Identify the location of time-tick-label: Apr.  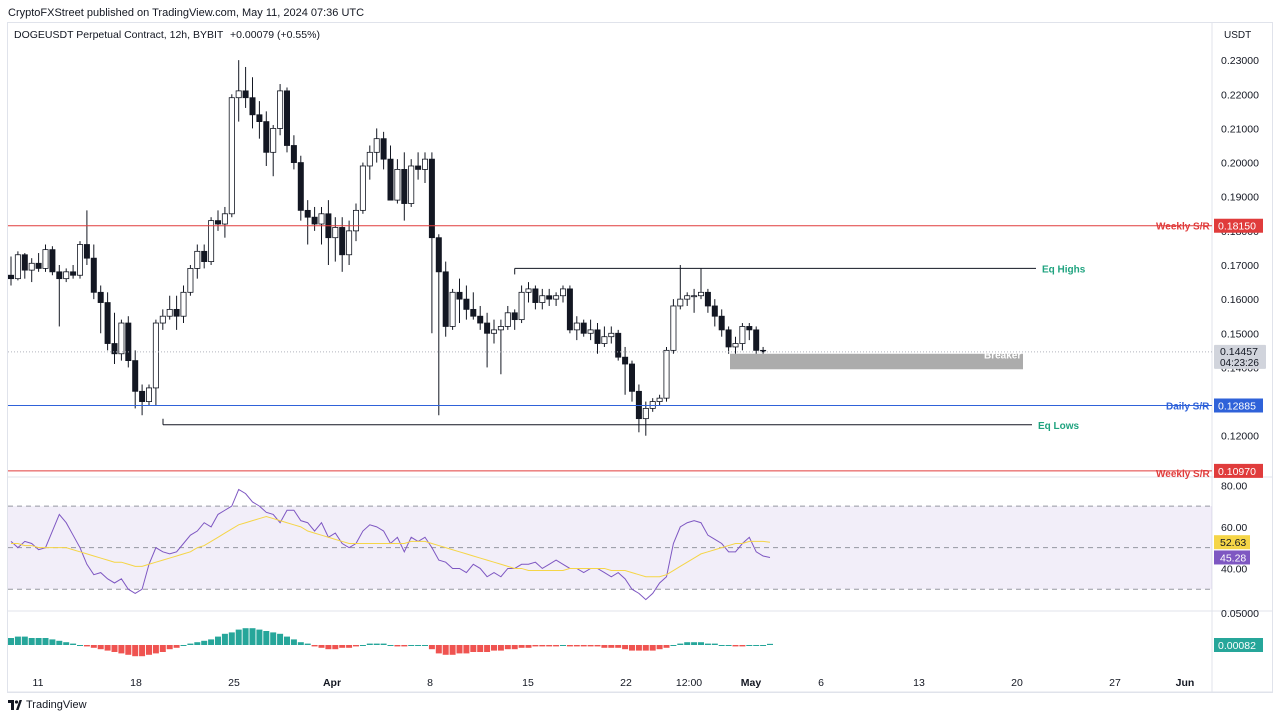
(332, 683).